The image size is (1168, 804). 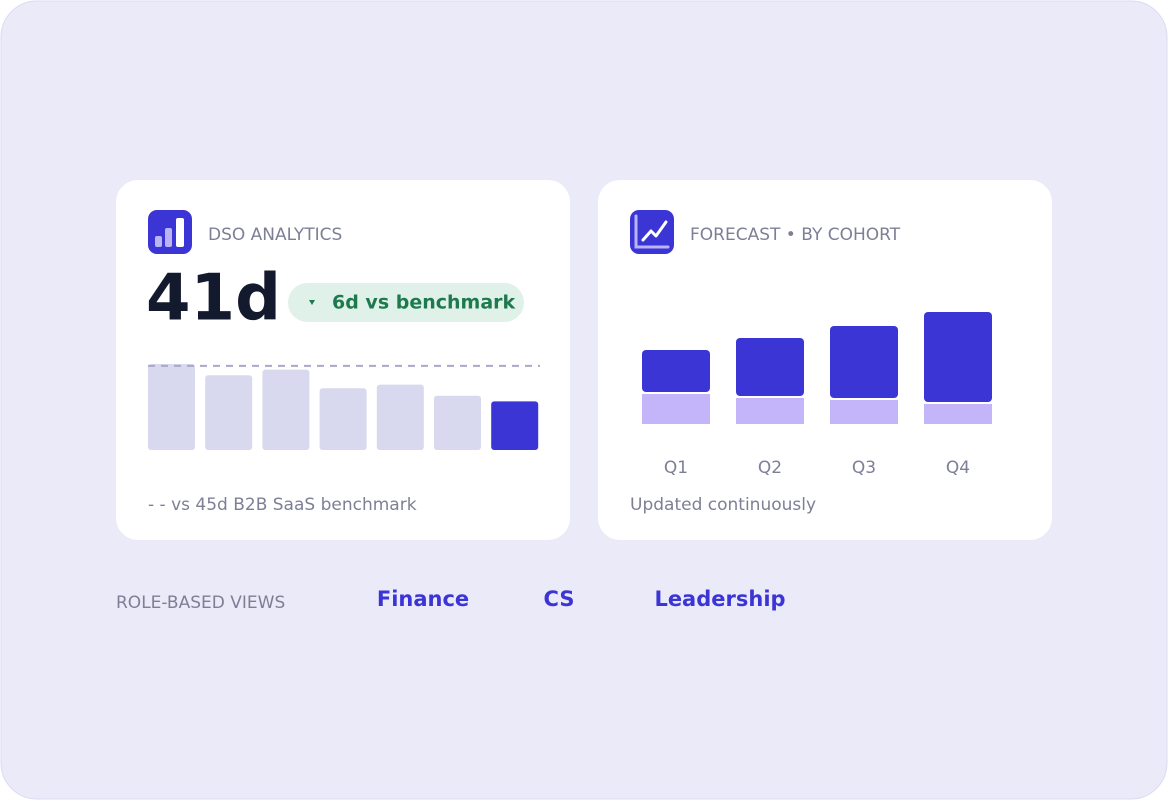 I want to click on x-tick-label: Q2, so click(x=770, y=468).